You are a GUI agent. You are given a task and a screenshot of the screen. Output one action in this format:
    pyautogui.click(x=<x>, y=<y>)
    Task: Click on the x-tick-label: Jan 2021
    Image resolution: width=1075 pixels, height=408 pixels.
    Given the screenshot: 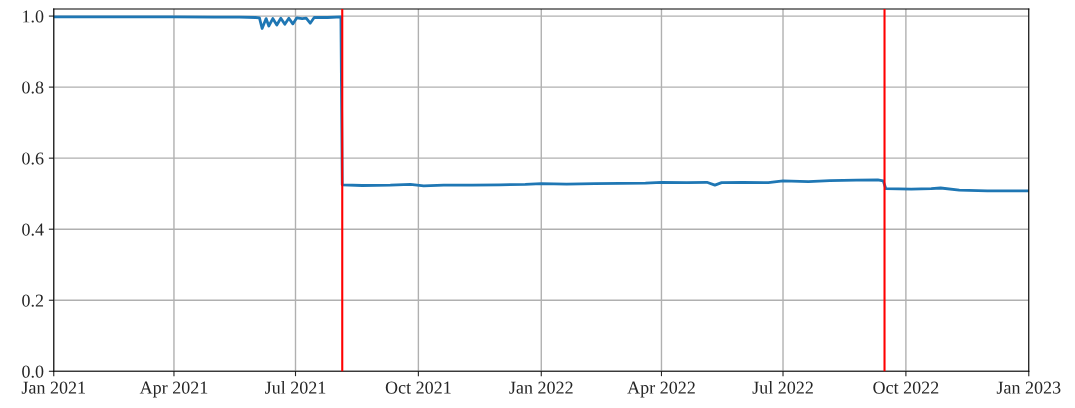 What is the action you would take?
    pyautogui.click(x=53, y=387)
    